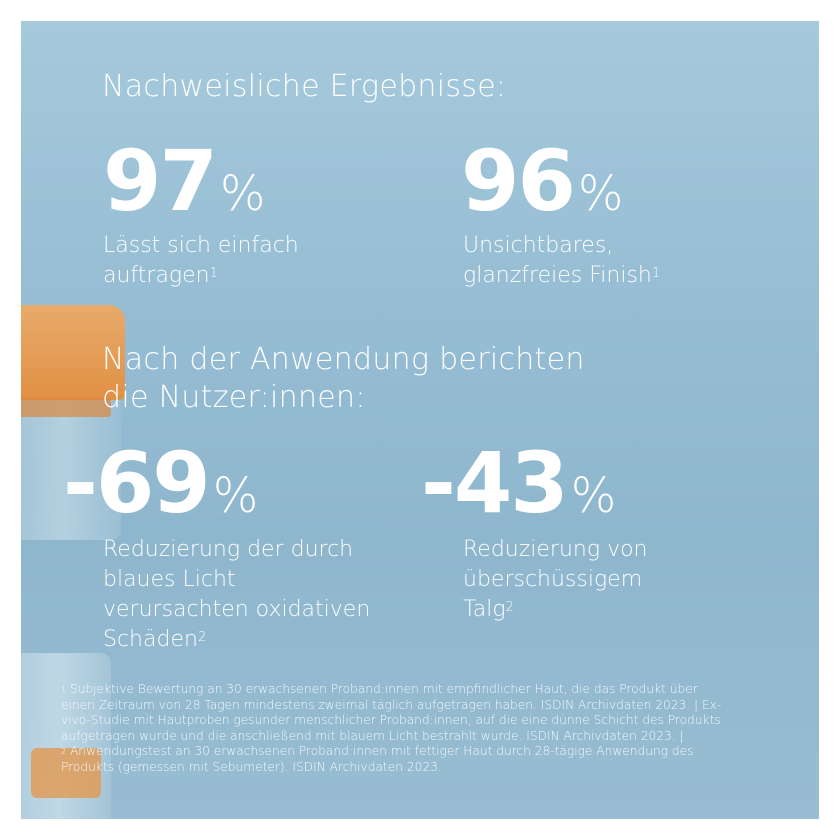 The width and height of the screenshot is (840, 840). What do you see at coordinates (538, 245) in the screenshot?
I see `label-line: Unsichtbares,` at bounding box center [538, 245].